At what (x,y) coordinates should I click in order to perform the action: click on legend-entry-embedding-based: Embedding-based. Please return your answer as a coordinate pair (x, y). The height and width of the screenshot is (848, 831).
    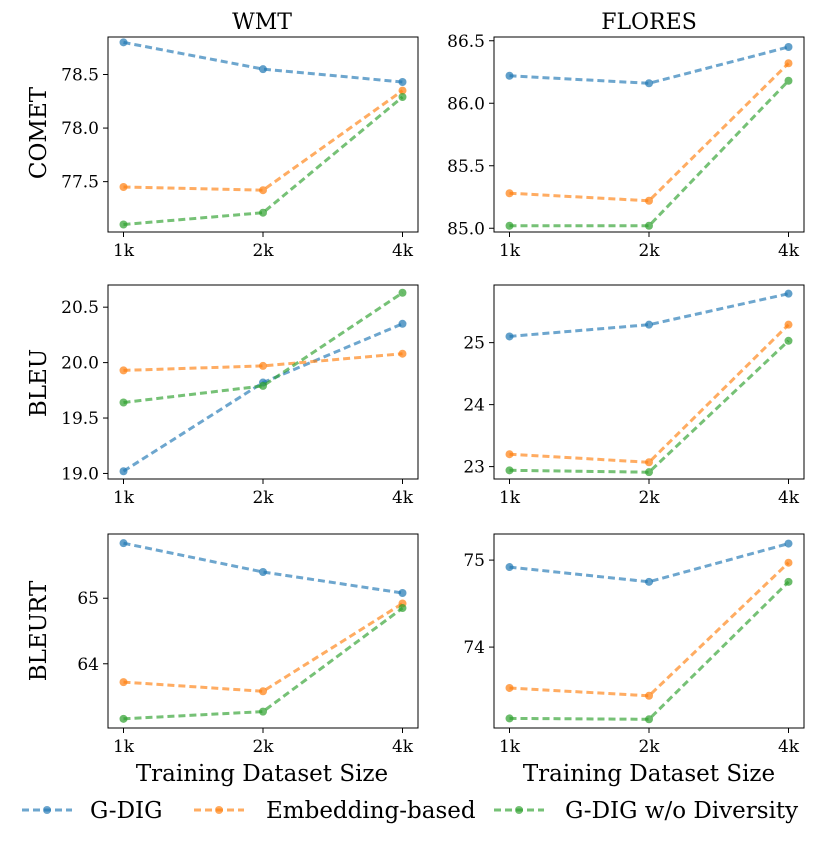
    Looking at the image, I should click on (335, 811).